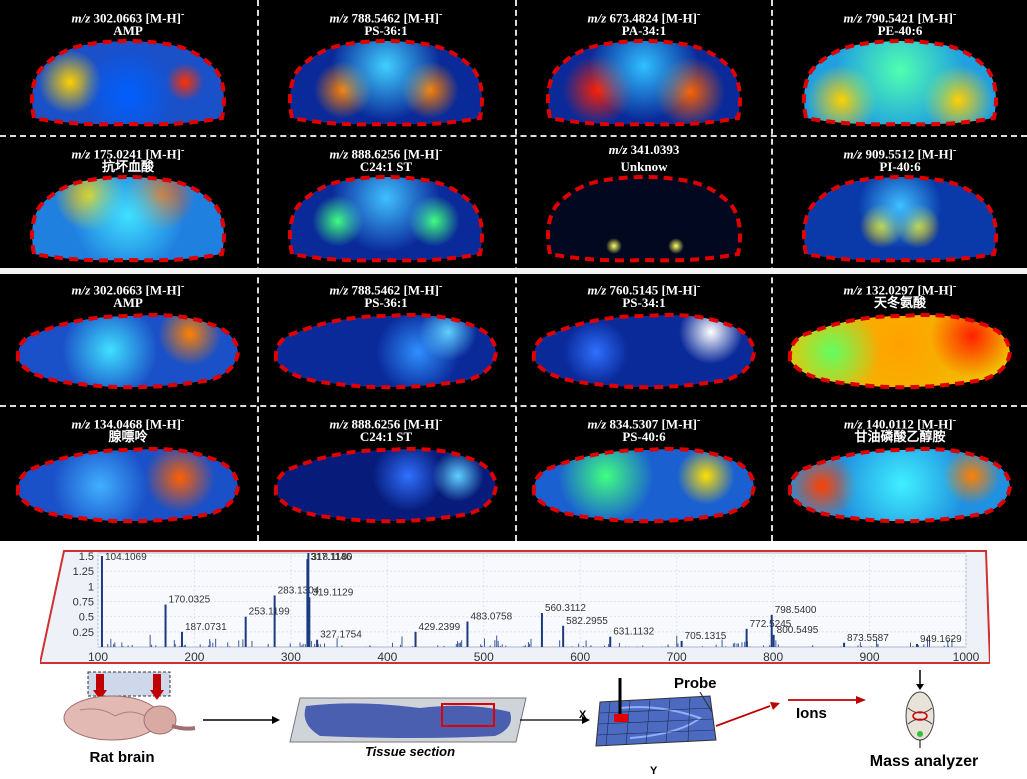 This screenshot has height=779, width=1027. I want to click on ion-name-label: PS-34:1, so click(644, 302).